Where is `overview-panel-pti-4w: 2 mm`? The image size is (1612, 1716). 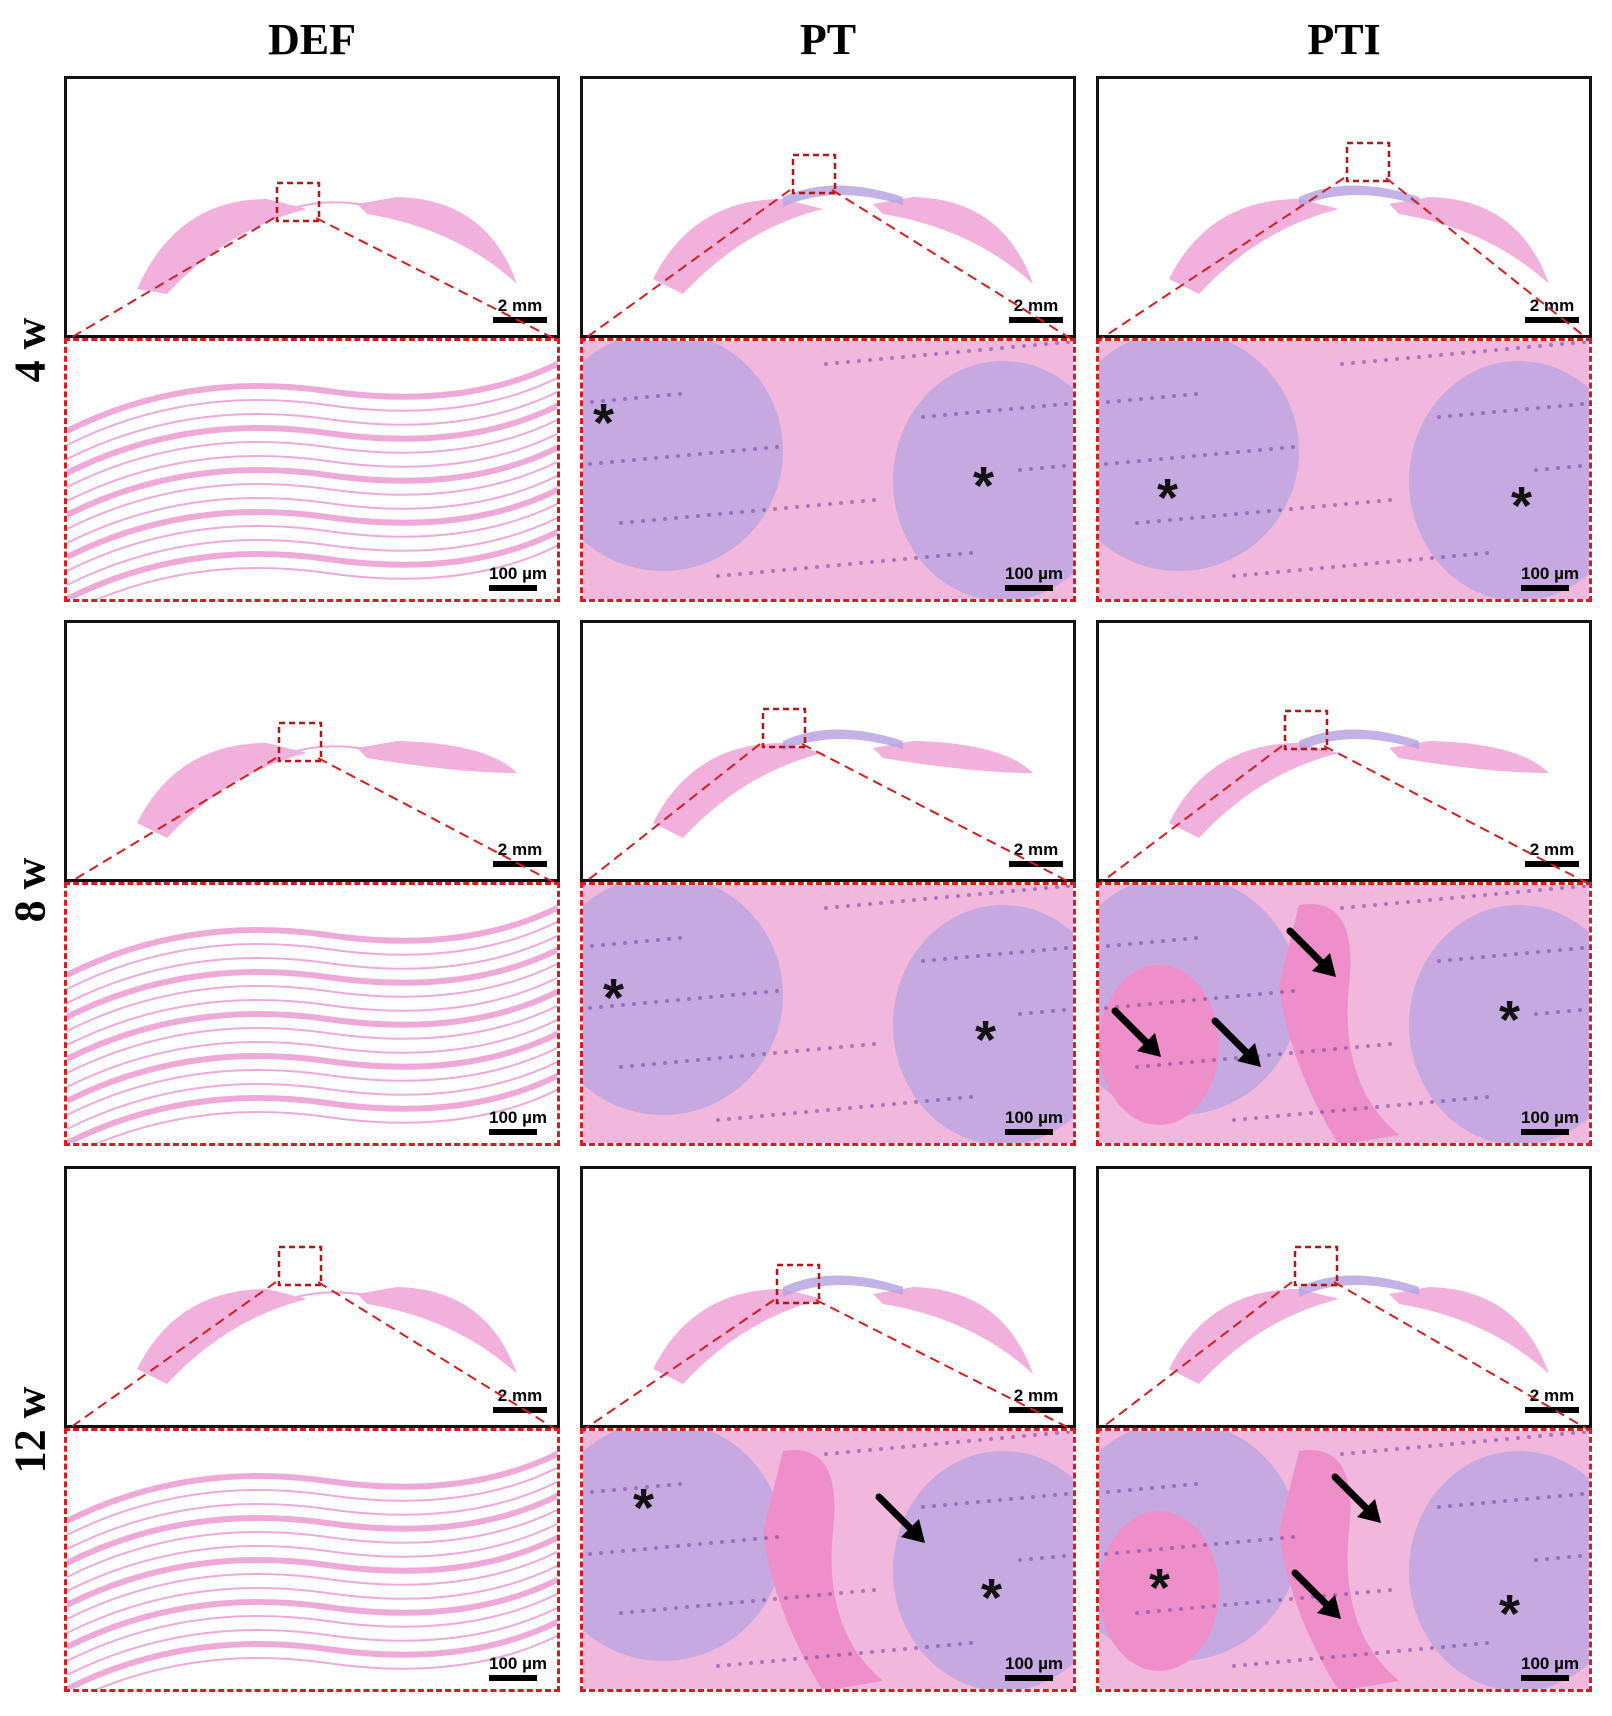
overview-panel-pti-4w: 2 mm is located at coordinates (1344, 207).